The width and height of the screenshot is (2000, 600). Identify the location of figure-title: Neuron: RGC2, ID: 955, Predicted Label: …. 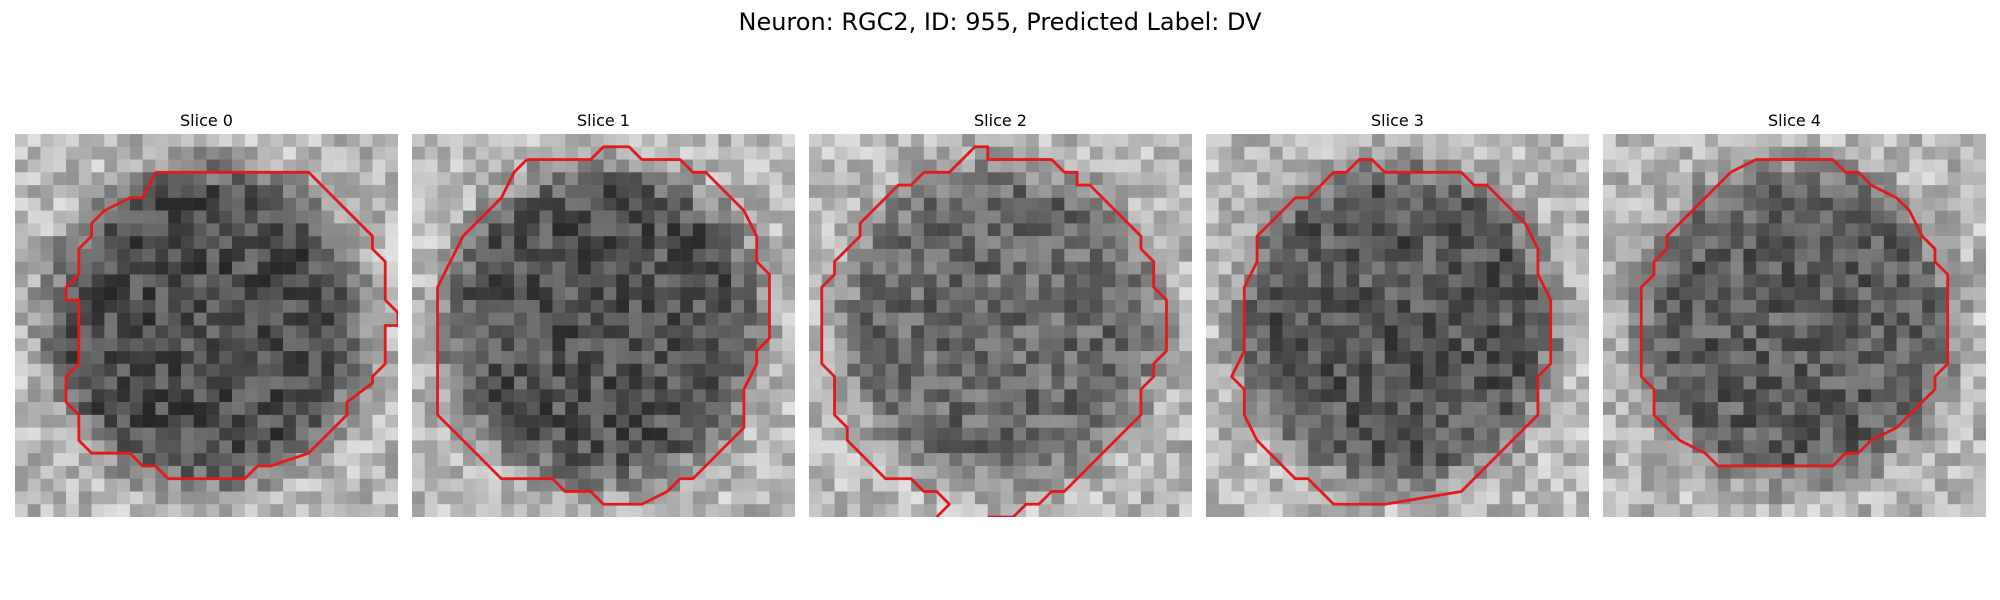
(1000, 22).